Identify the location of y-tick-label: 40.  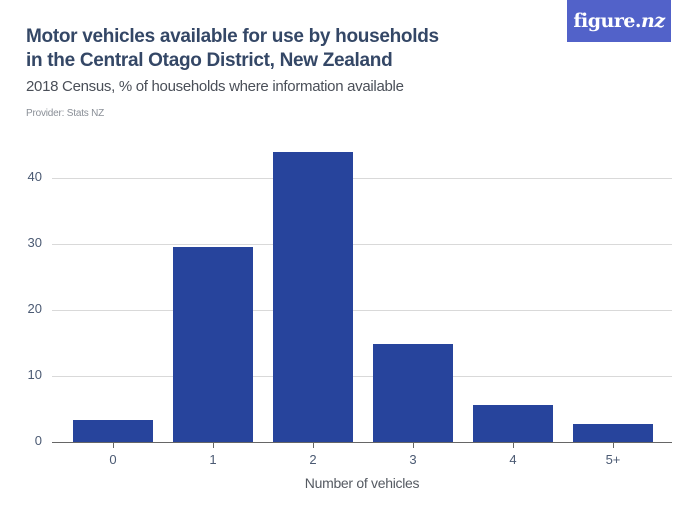
(34, 176).